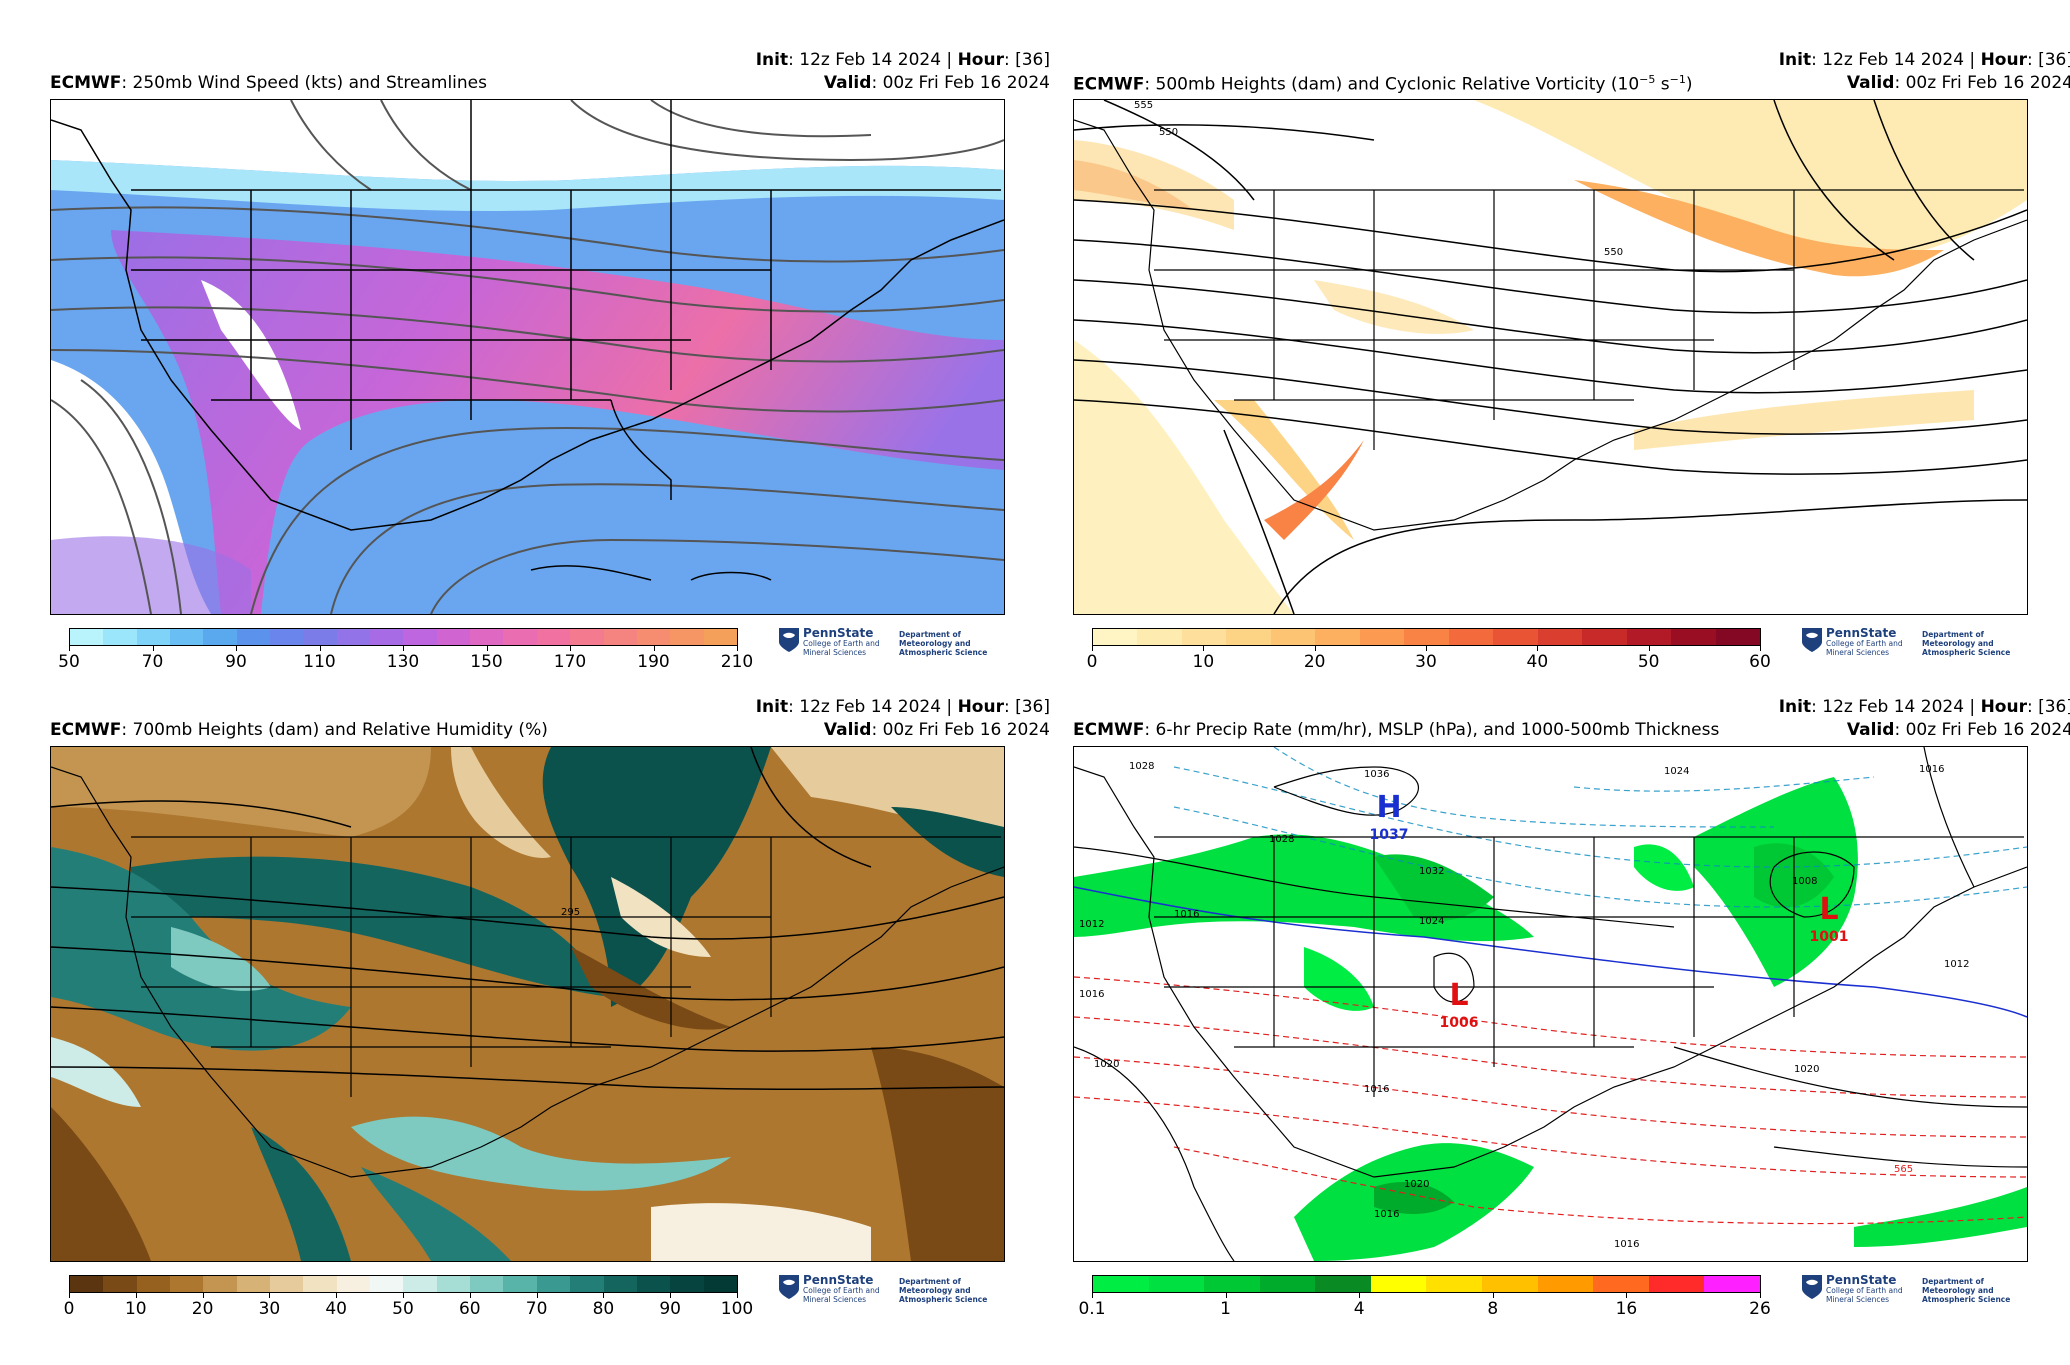 The height and width of the screenshot is (1365, 2070). I want to click on colorbar-ticks: 0 10 20 30 40 50 60 70 80 90 100, so click(408, 1308).